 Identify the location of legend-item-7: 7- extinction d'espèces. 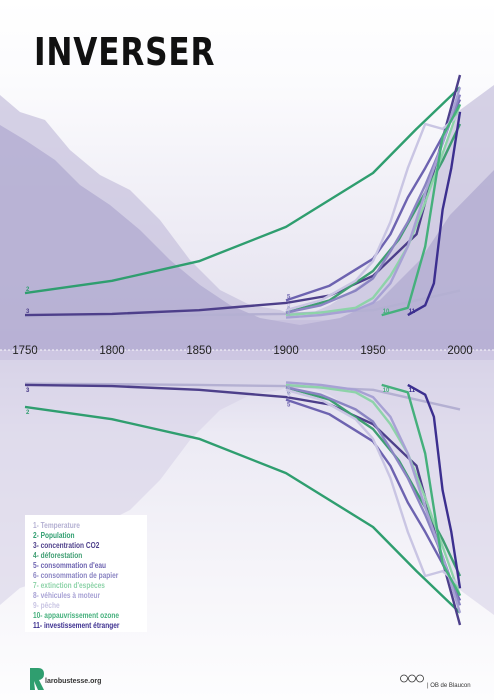
(69, 585).